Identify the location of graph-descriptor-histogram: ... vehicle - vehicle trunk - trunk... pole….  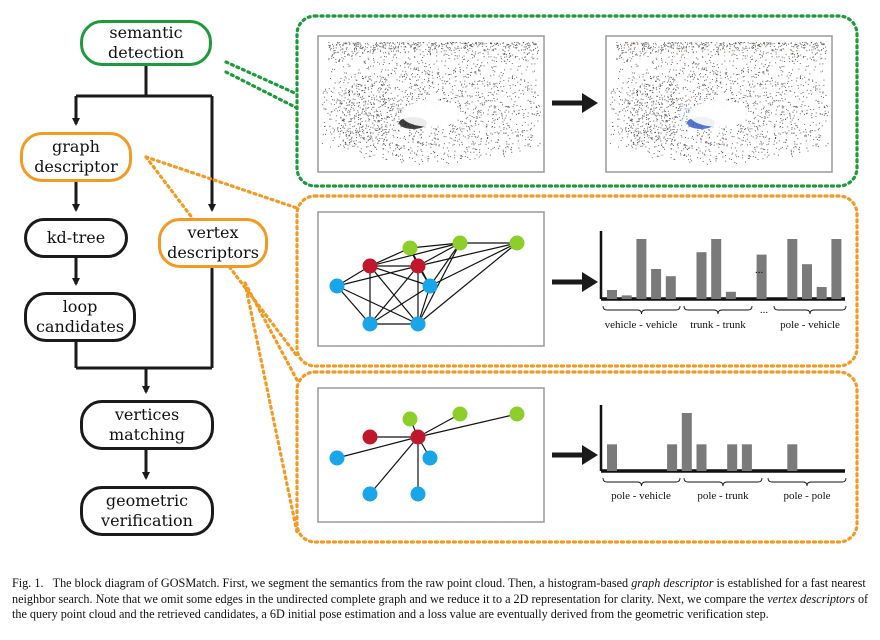
(723, 281).